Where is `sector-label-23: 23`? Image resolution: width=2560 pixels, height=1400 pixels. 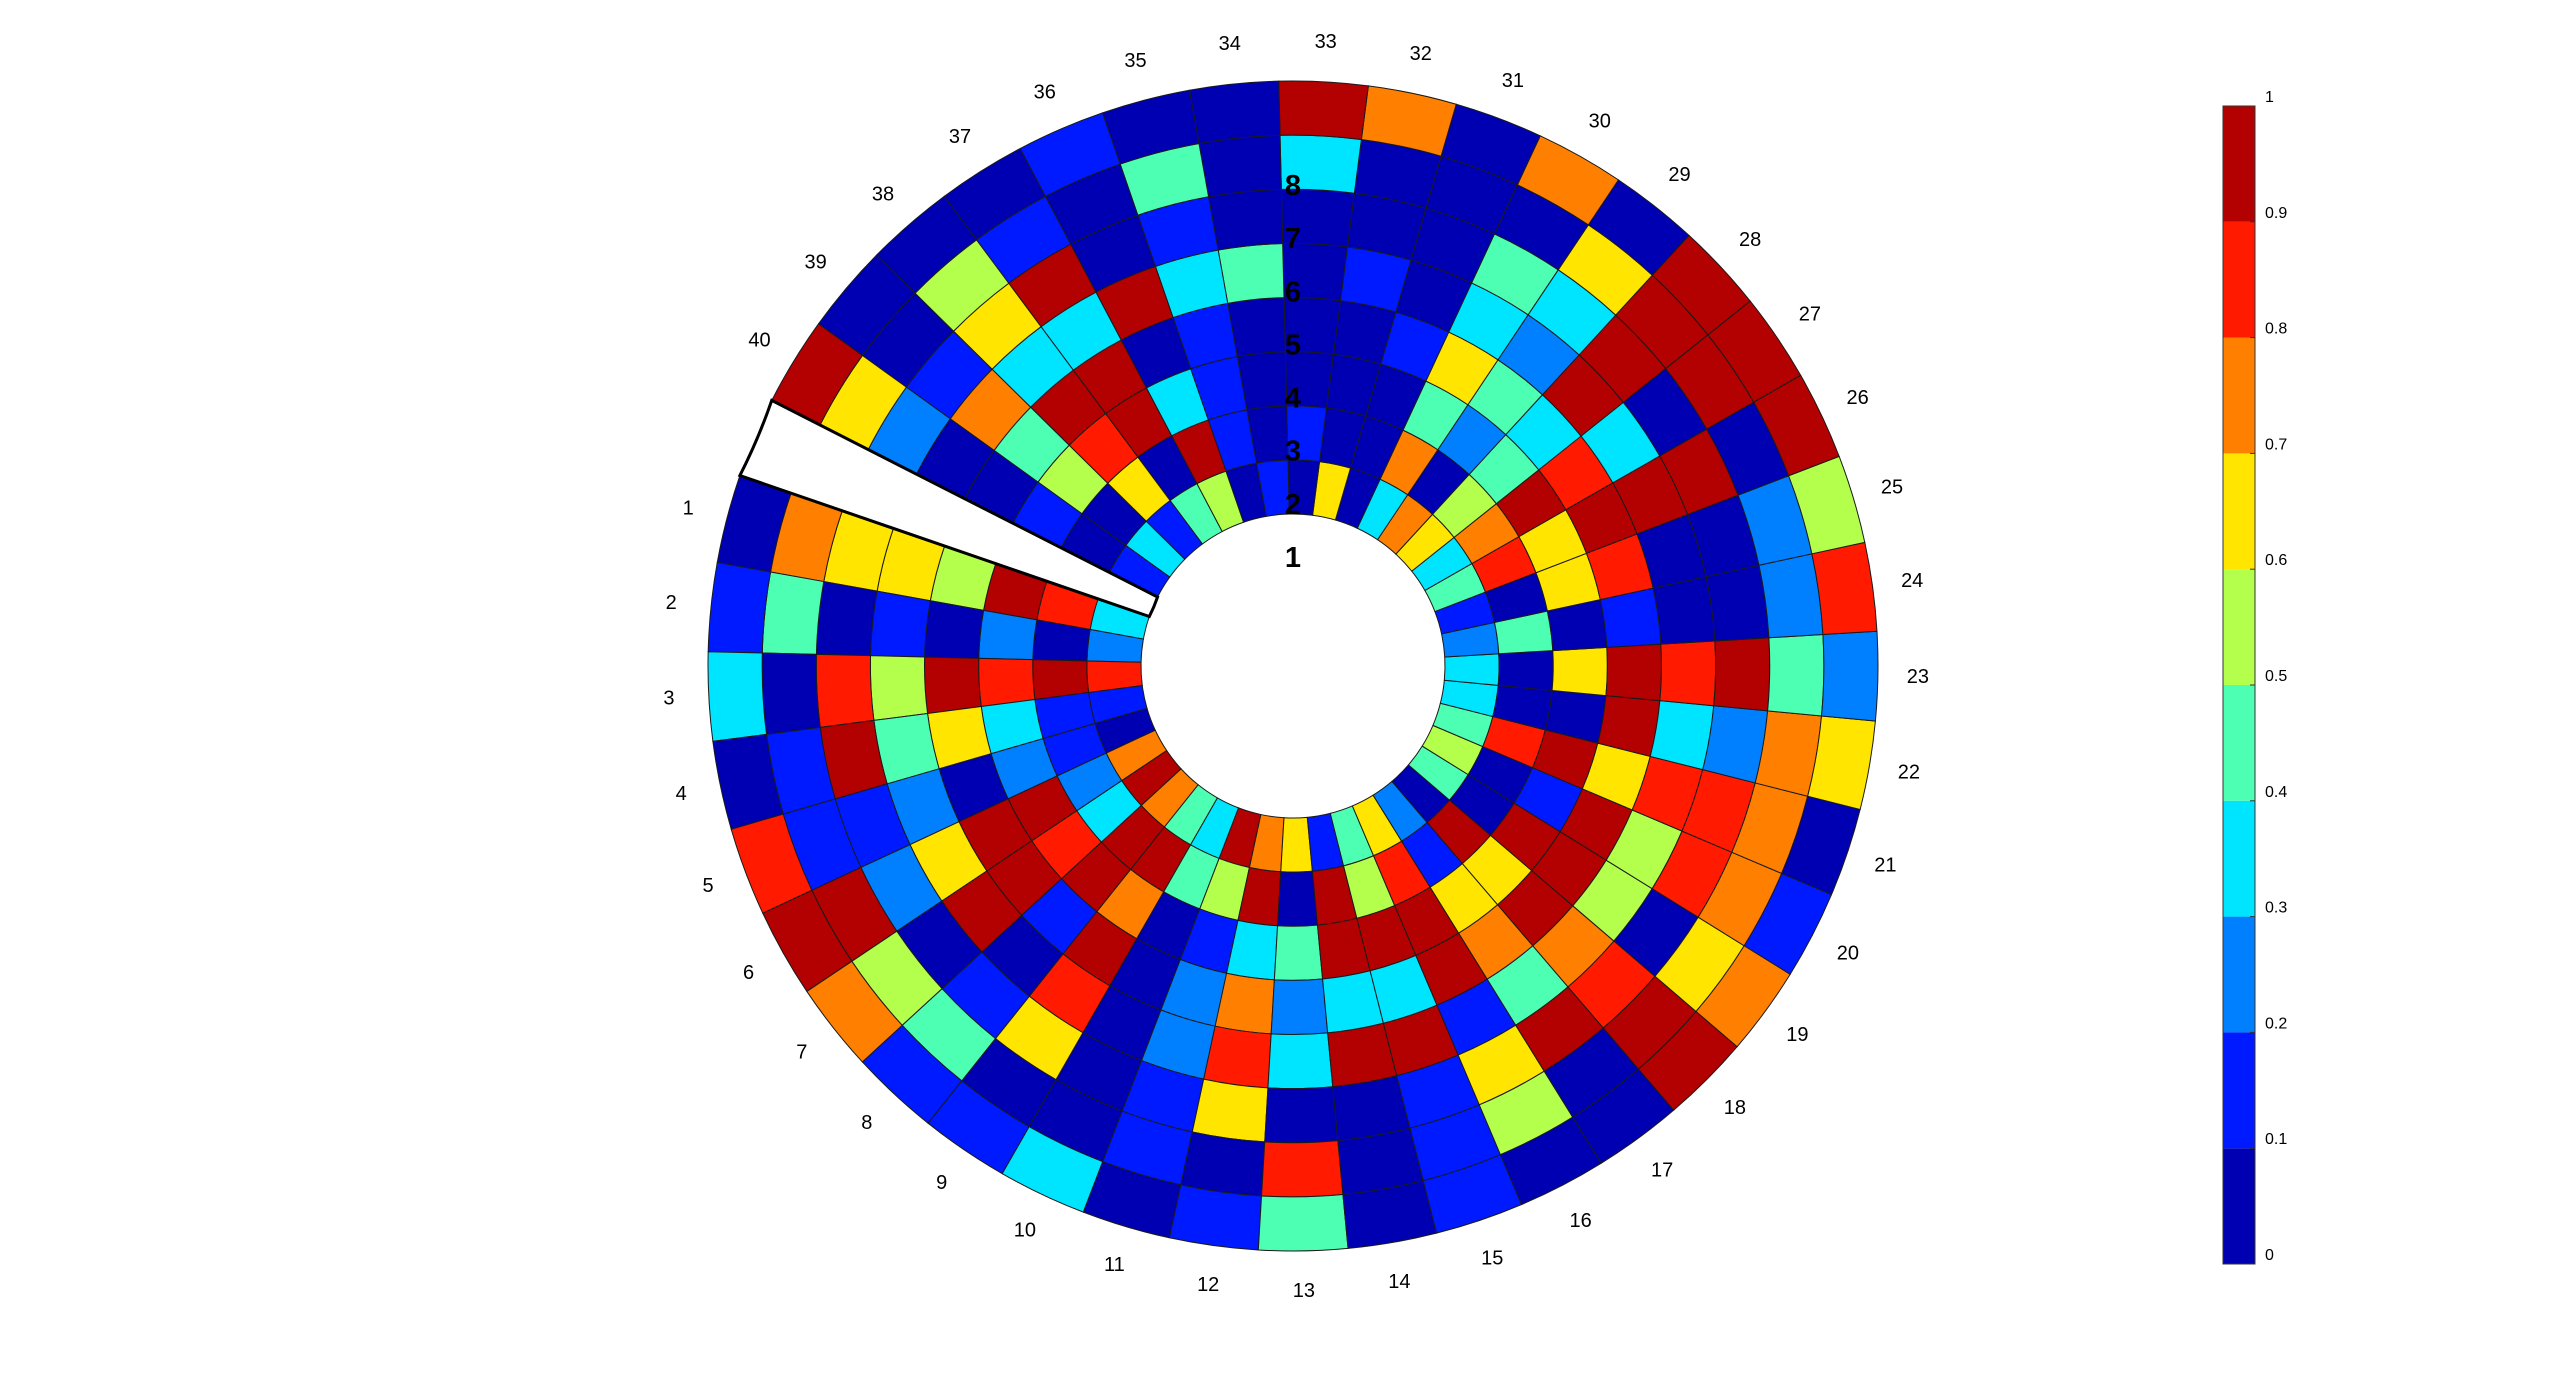
sector-label-23: 23 is located at coordinates (1918, 677).